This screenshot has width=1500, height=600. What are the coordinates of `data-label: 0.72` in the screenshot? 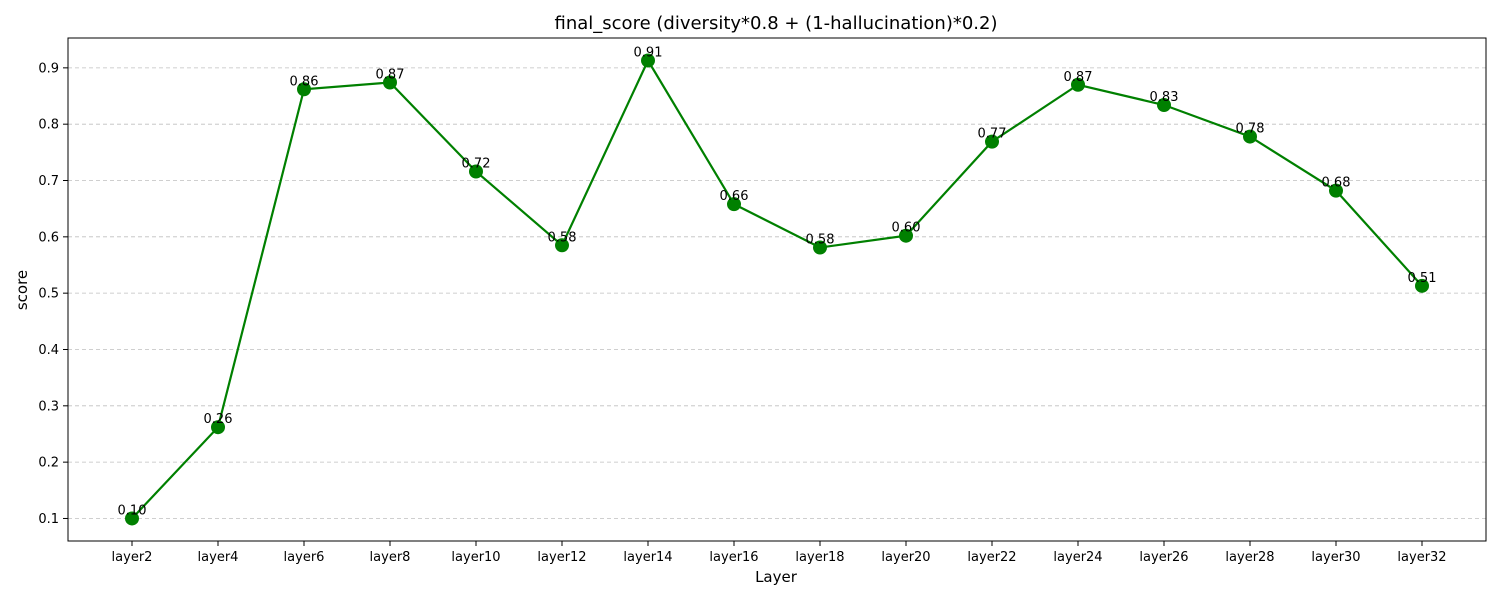 It's located at (476, 163).